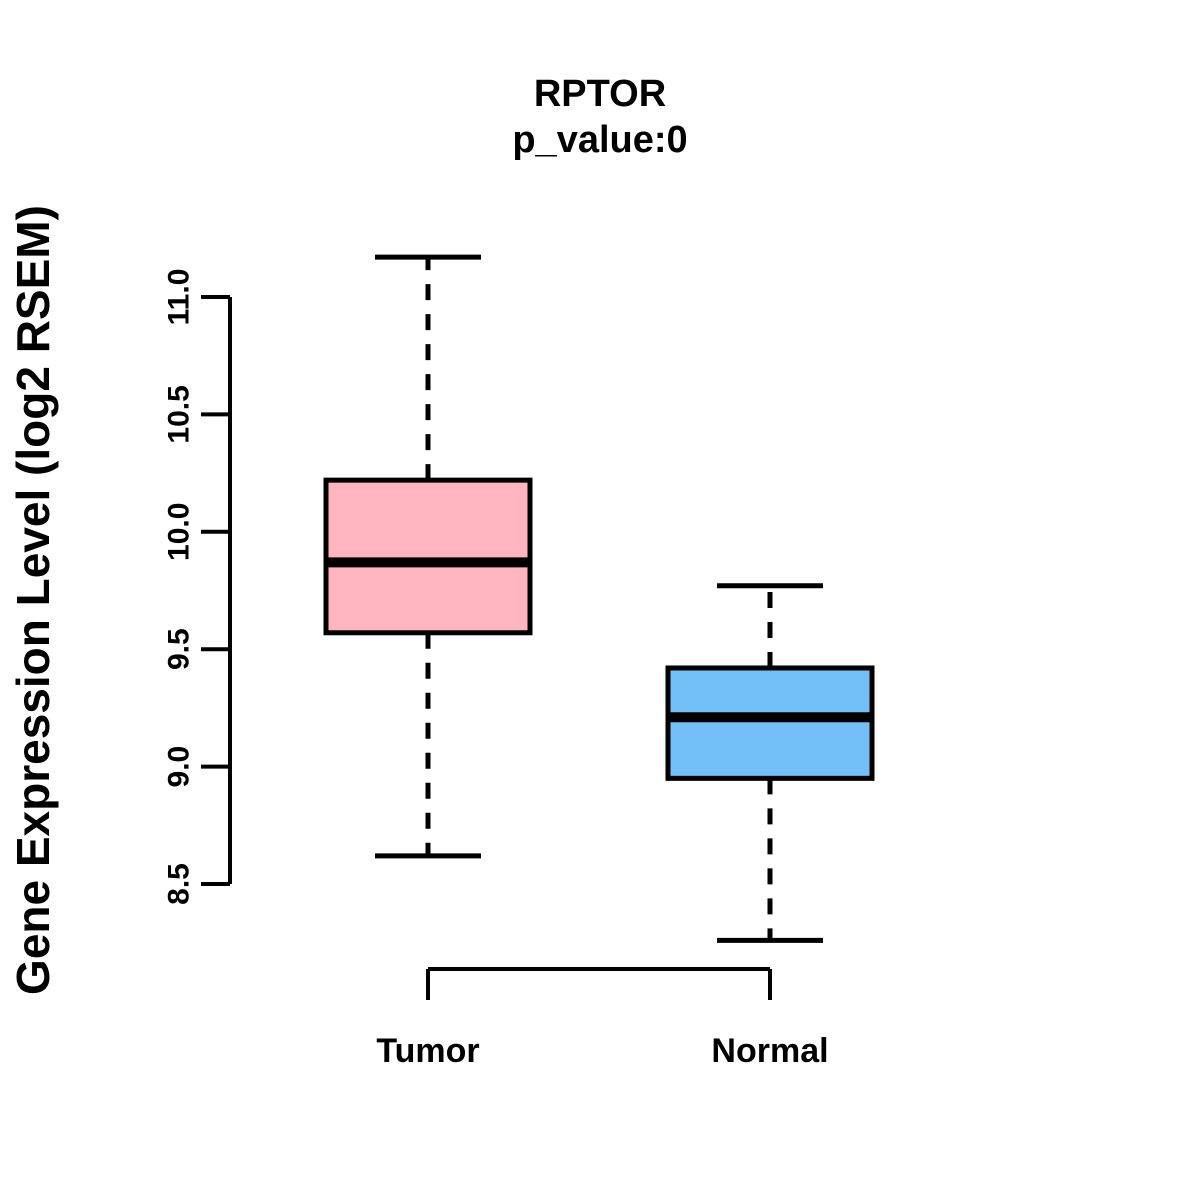 The width and height of the screenshot is (1200, 1200). Describe the element at coordinates (179, 884) in the screenshot. I see `y-axis-tick-label: 8.5` at that location.